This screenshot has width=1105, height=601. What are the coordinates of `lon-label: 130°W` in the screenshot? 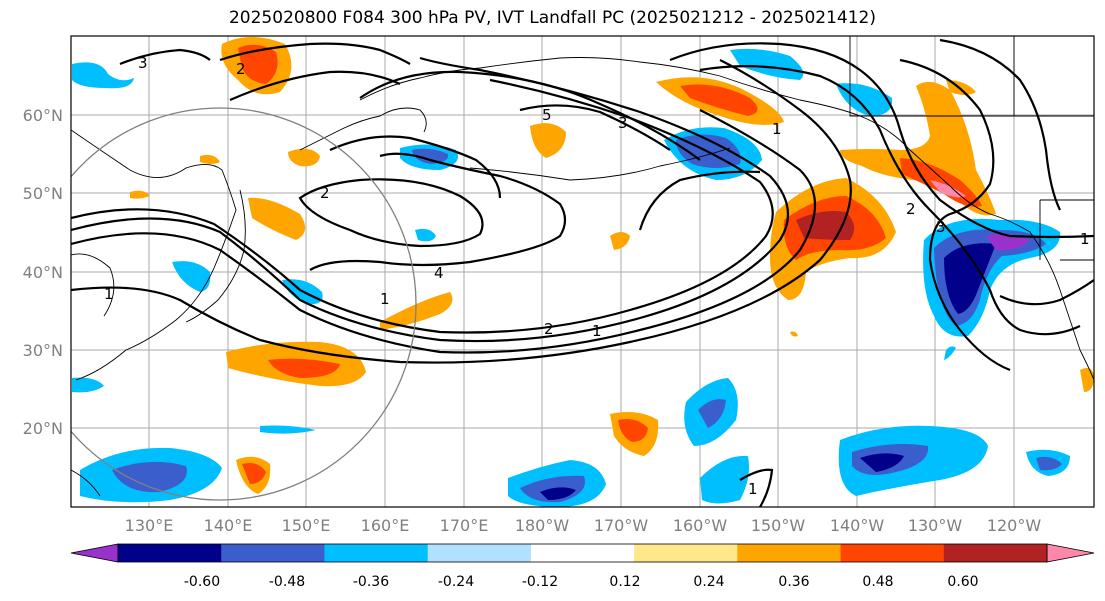 It's located at (935, 525).